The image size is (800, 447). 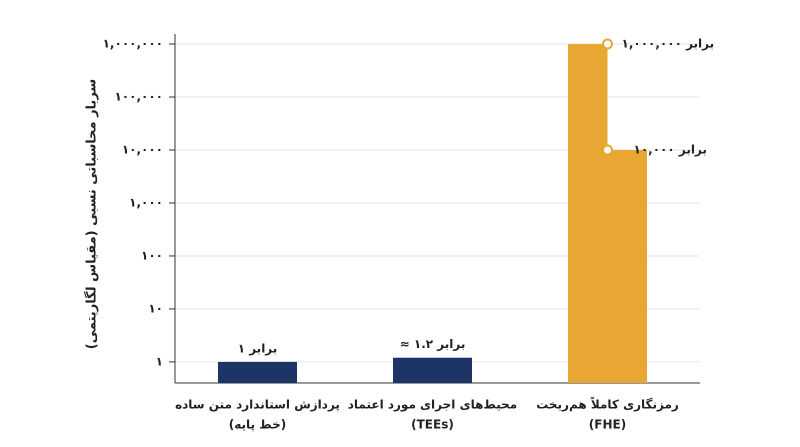 What do you see at coordinates (152, 255) in the screenshot?
I see `y-tick-label: ۱۰۰` at bounding box center [152, 255].